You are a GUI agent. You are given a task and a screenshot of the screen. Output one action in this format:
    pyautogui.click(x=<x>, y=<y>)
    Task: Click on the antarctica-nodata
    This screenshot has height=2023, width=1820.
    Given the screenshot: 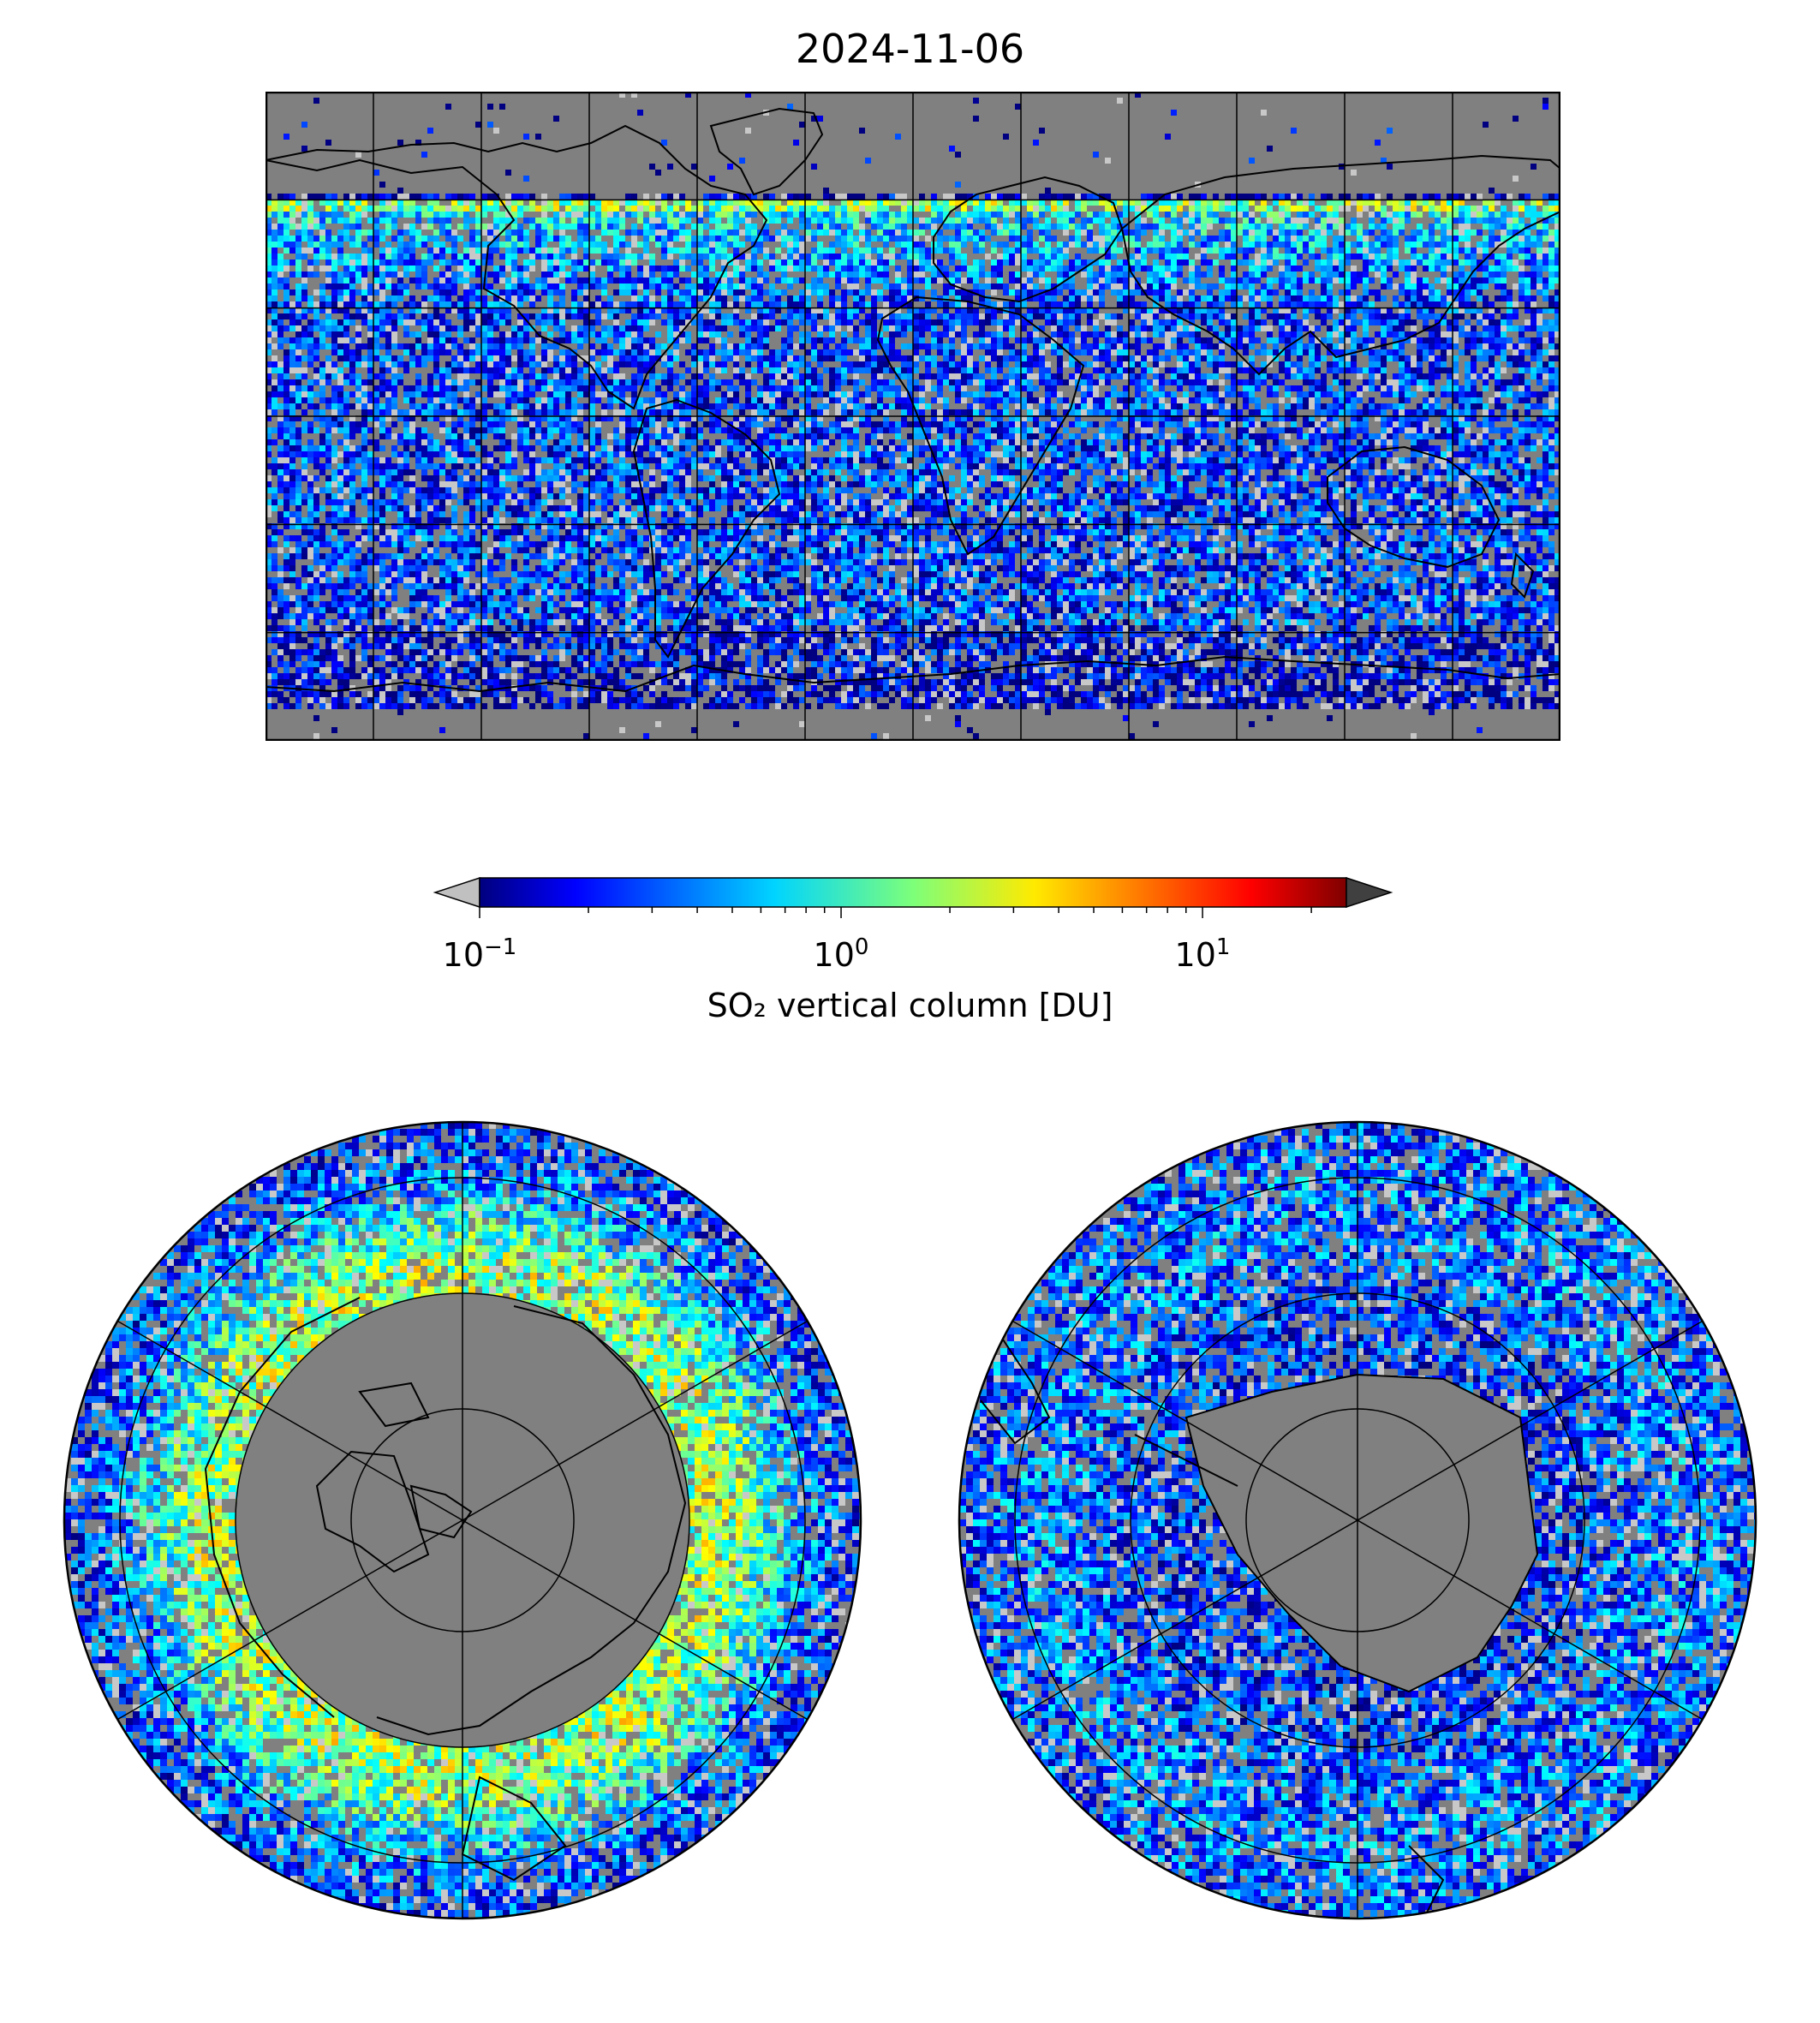 What is the action you would take?
    pyautogui.click(x=1361, y=1533)
    